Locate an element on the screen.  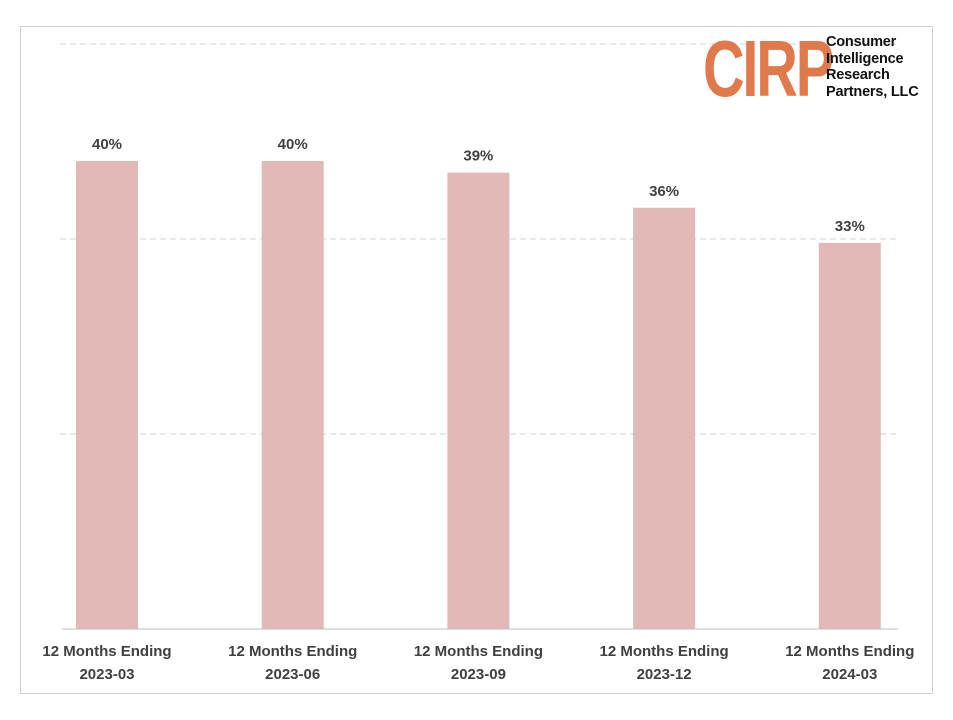
x-tick-label-1-0: 12 Months Ending is located at coordinates (292, 651).